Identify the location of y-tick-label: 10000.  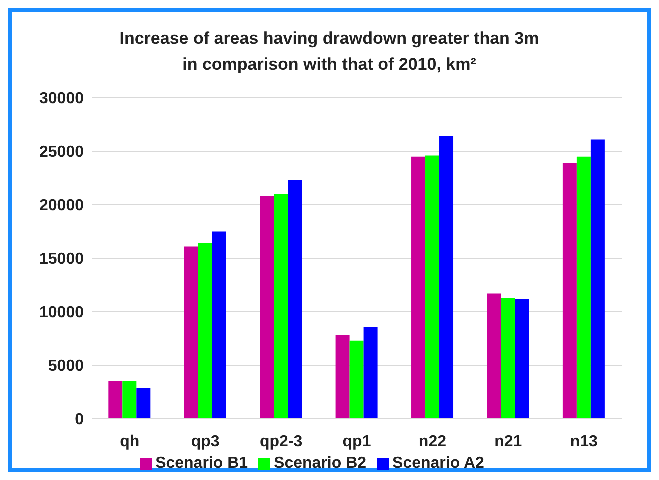
(62, 313).